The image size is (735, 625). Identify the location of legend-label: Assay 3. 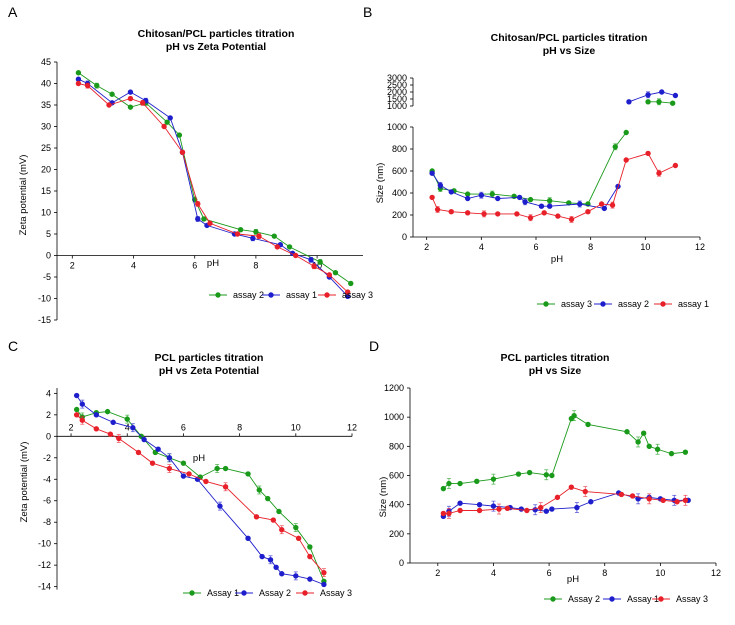
(692, 599).